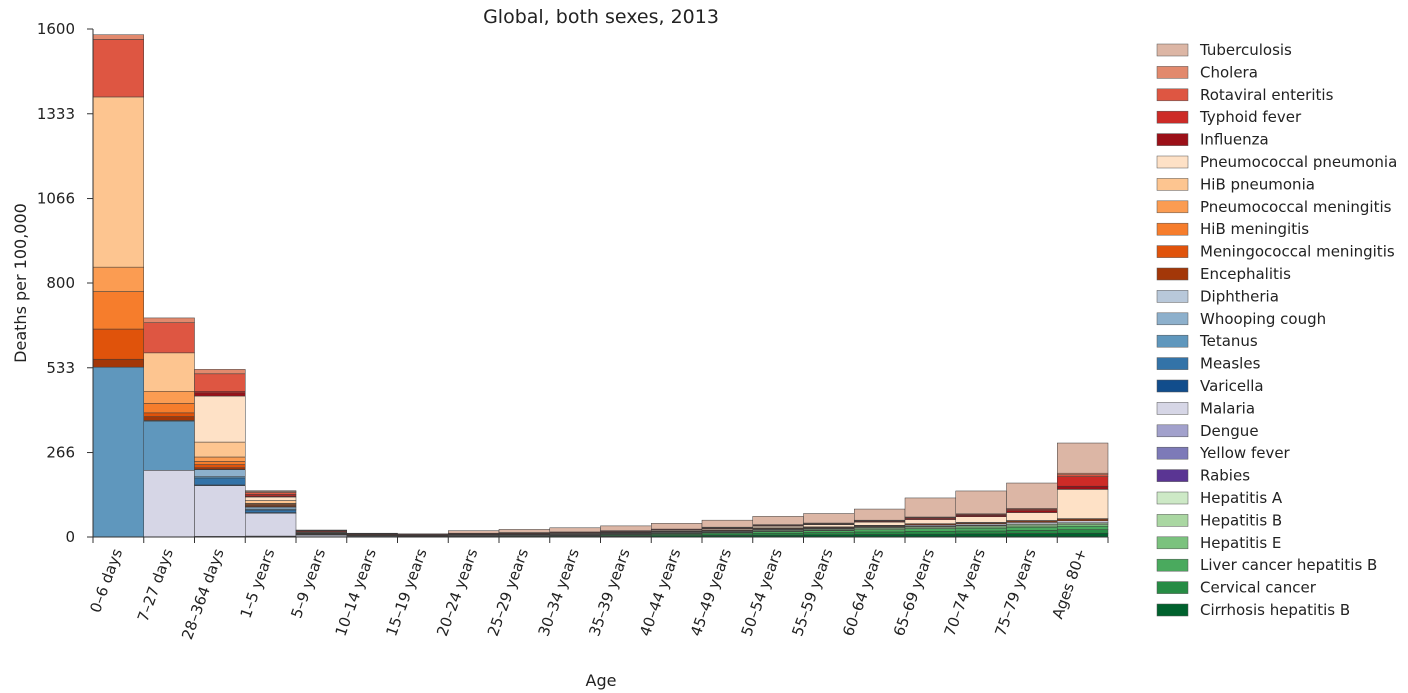 The height and width of the screenshot is (693, 1408). I want to click on legend-label-tetanus: Tetanus, so click(1228, 341).